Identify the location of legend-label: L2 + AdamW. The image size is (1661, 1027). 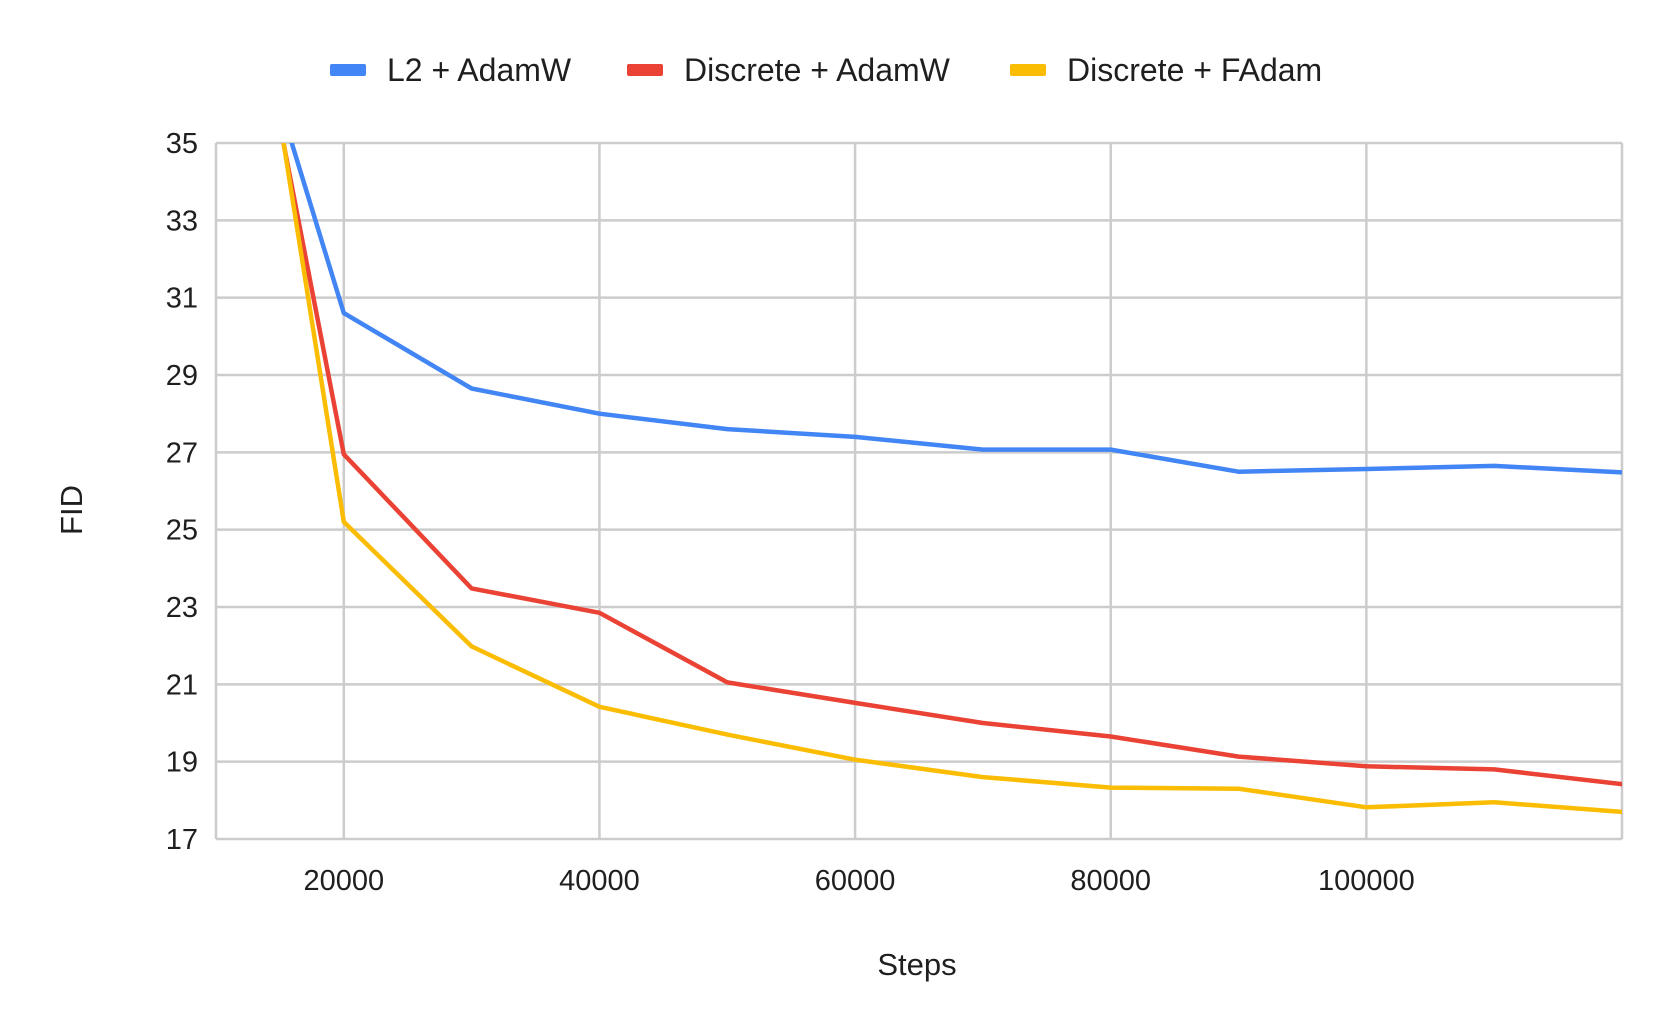
(479, 70).